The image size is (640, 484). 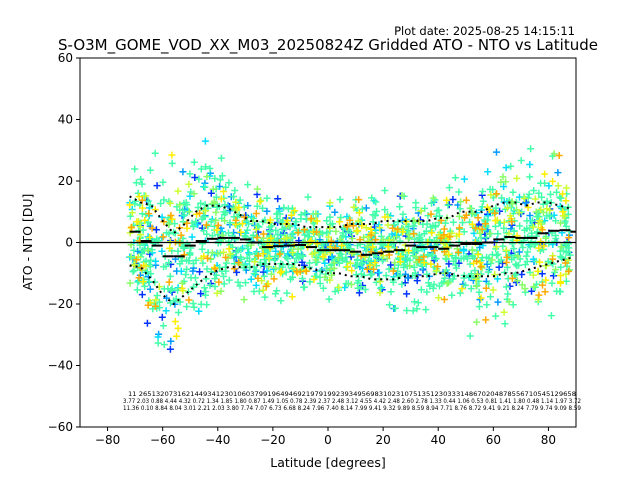 I want to click on x-tick-label: 60, so click(x=493, y=440).